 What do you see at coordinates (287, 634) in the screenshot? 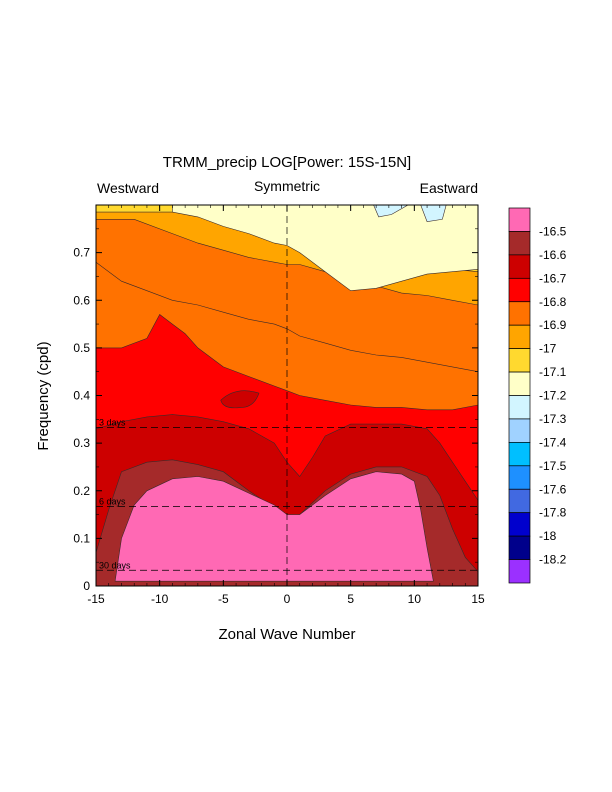
I see `x-axis-label: Zonal Wave Number` at bounding box center [287, 634].